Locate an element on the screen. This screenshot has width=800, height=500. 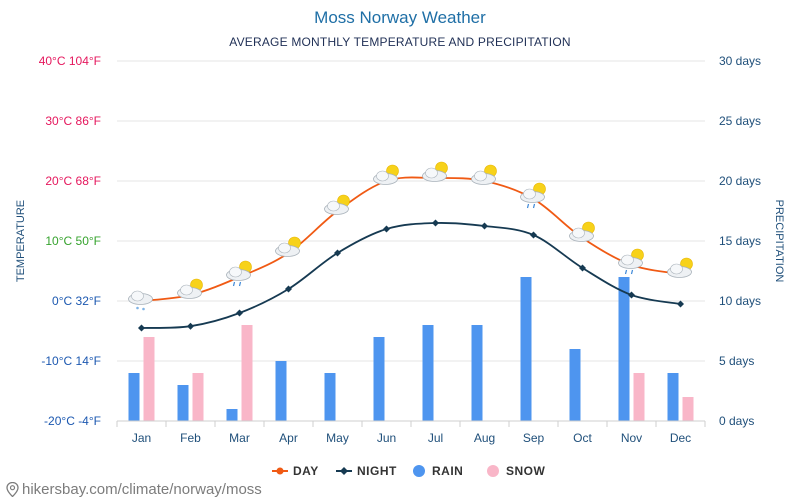
month-label: May is located at coordinates (337, 438).